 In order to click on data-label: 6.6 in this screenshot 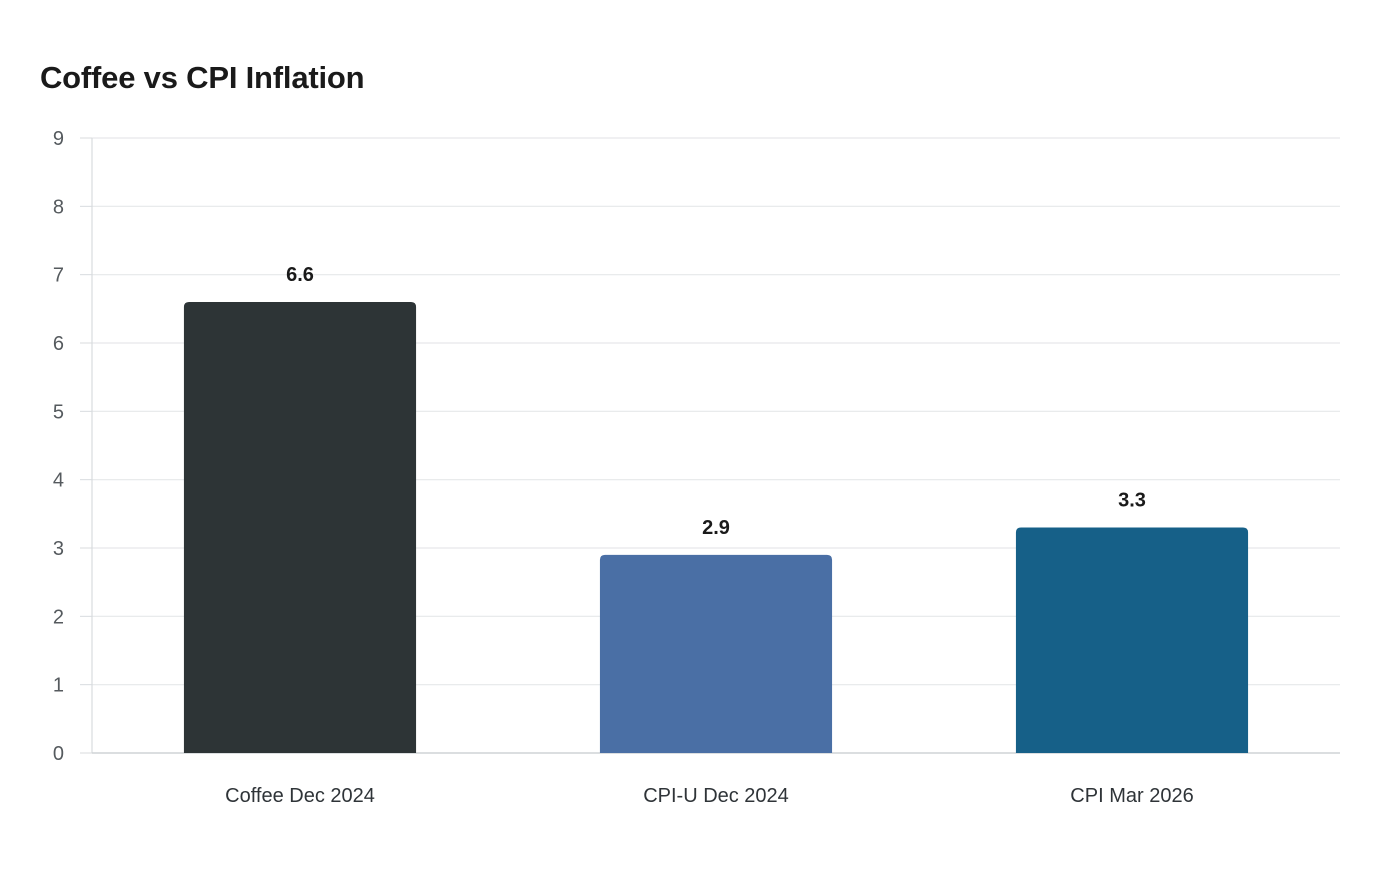, I will do `click(300, 275)`.